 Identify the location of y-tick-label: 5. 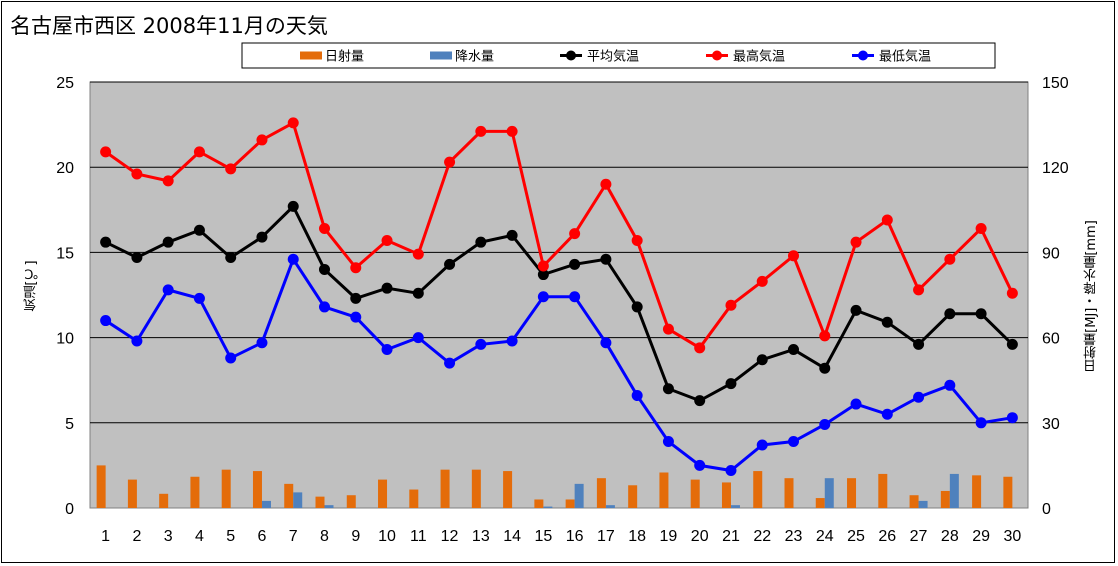
(69, 424).